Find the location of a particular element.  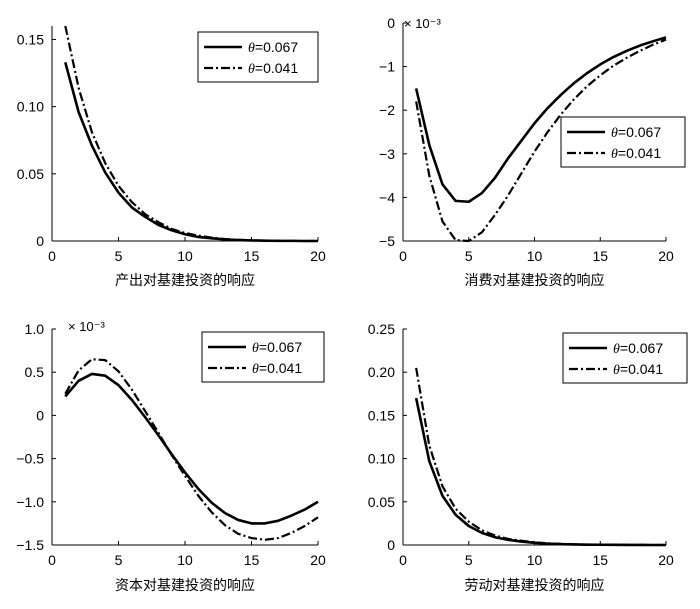

x-axis-label: 产出对基建投资的响应 is located at coordinates (185, 280).